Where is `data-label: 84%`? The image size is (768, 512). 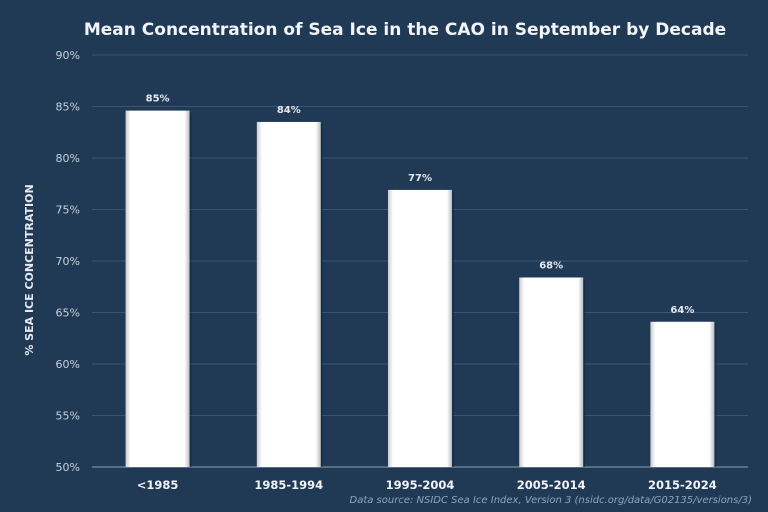
data-label: 84% is located at coordinates (289, 110).